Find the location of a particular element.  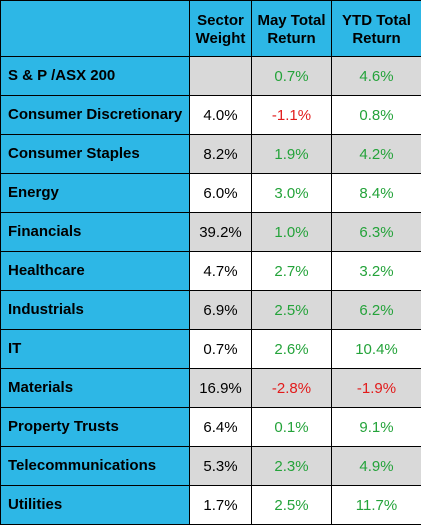

header-corner-cell is located at coordinates (95, 28).